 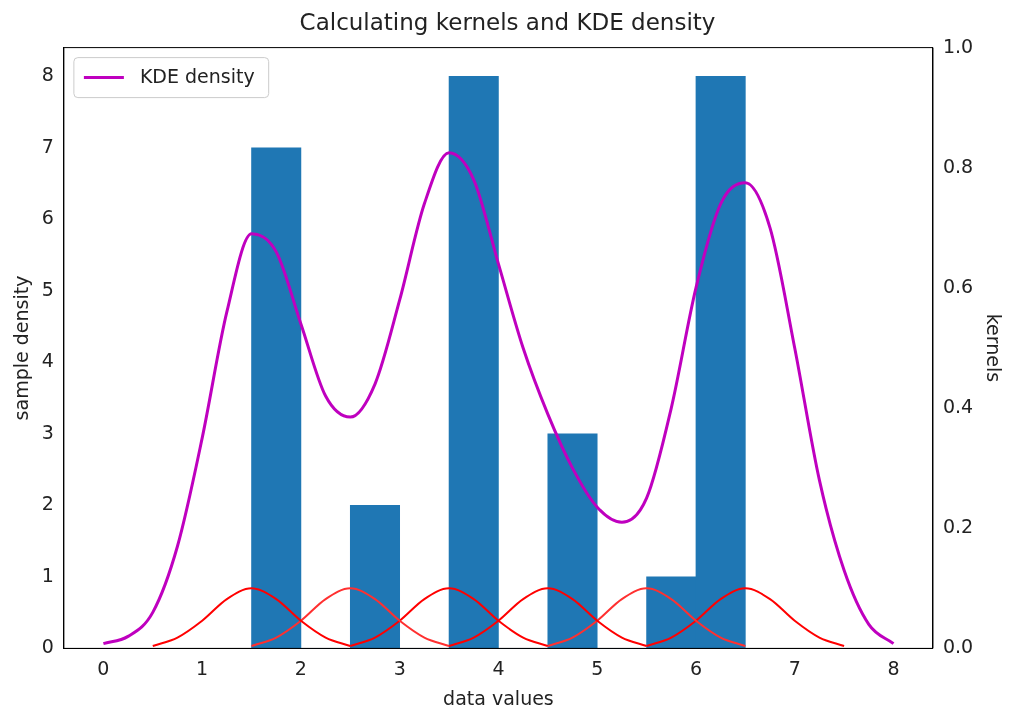 I want to click on y-tick-label: 0, so click(x=47, y=646).